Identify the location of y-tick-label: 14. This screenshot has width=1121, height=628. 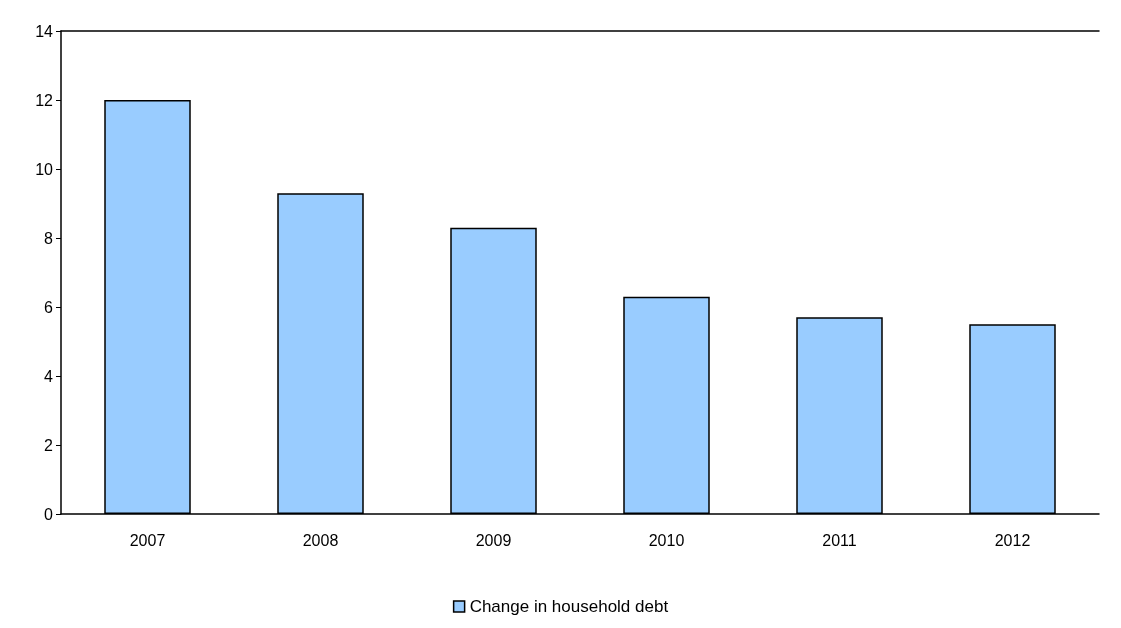
(44, 31).